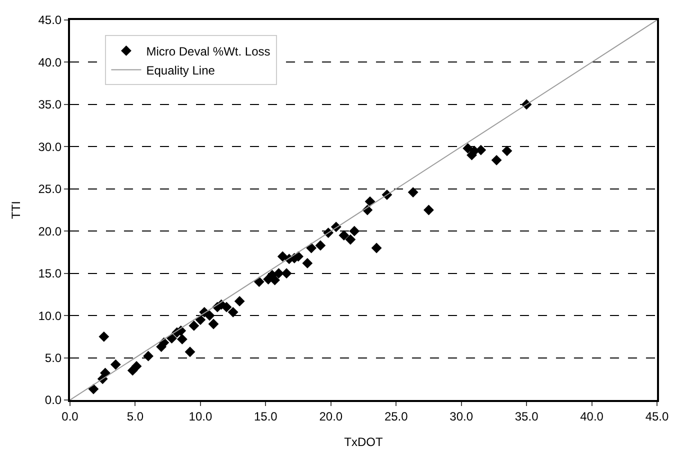  I want to click on x-tick-label: 30.0, so click(462, 416).